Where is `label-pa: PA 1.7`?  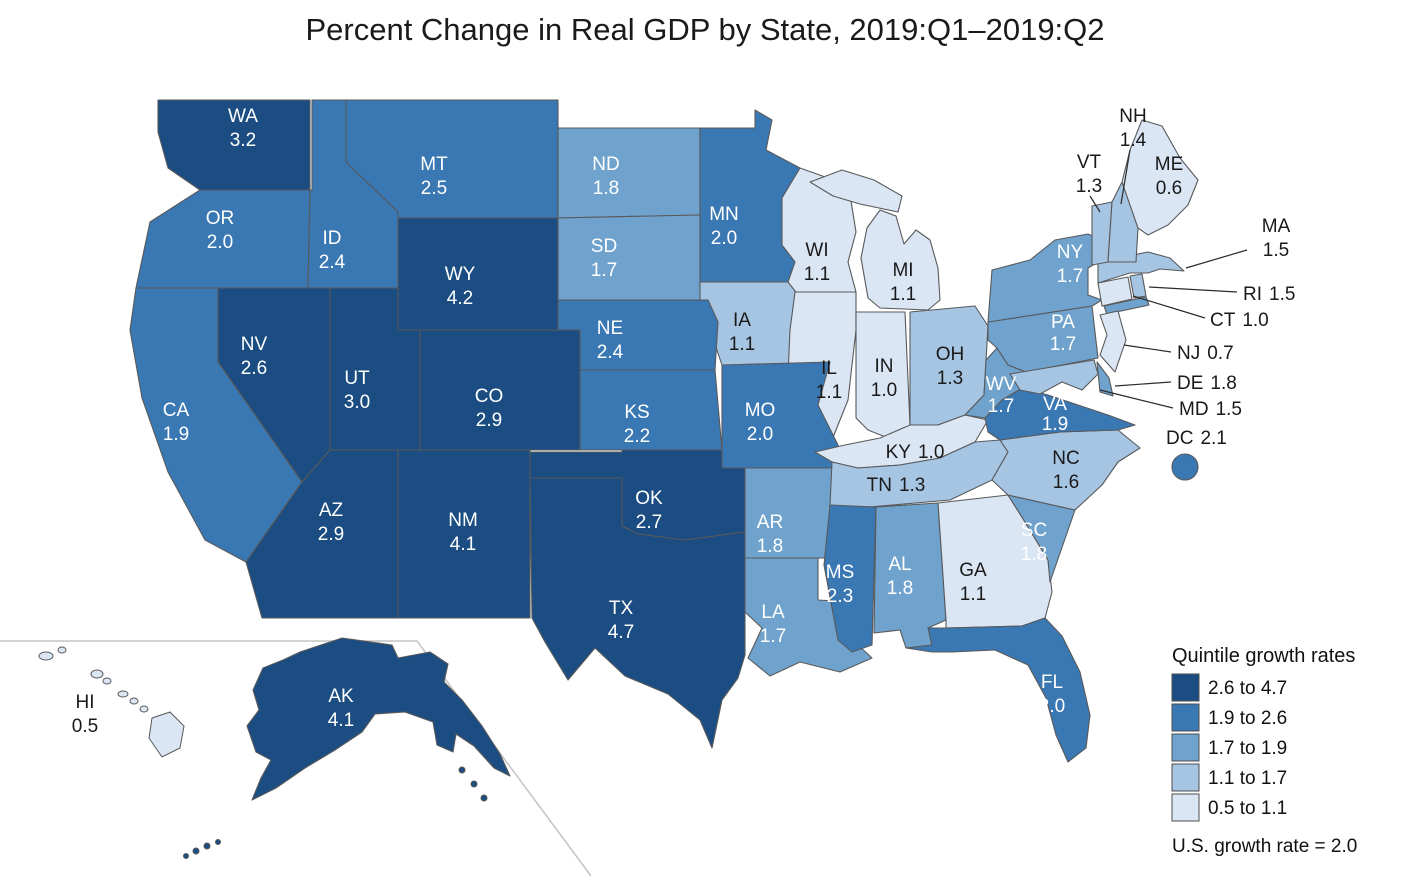 label-pa: PA 1.7 is located at coordinates (1063, 333).